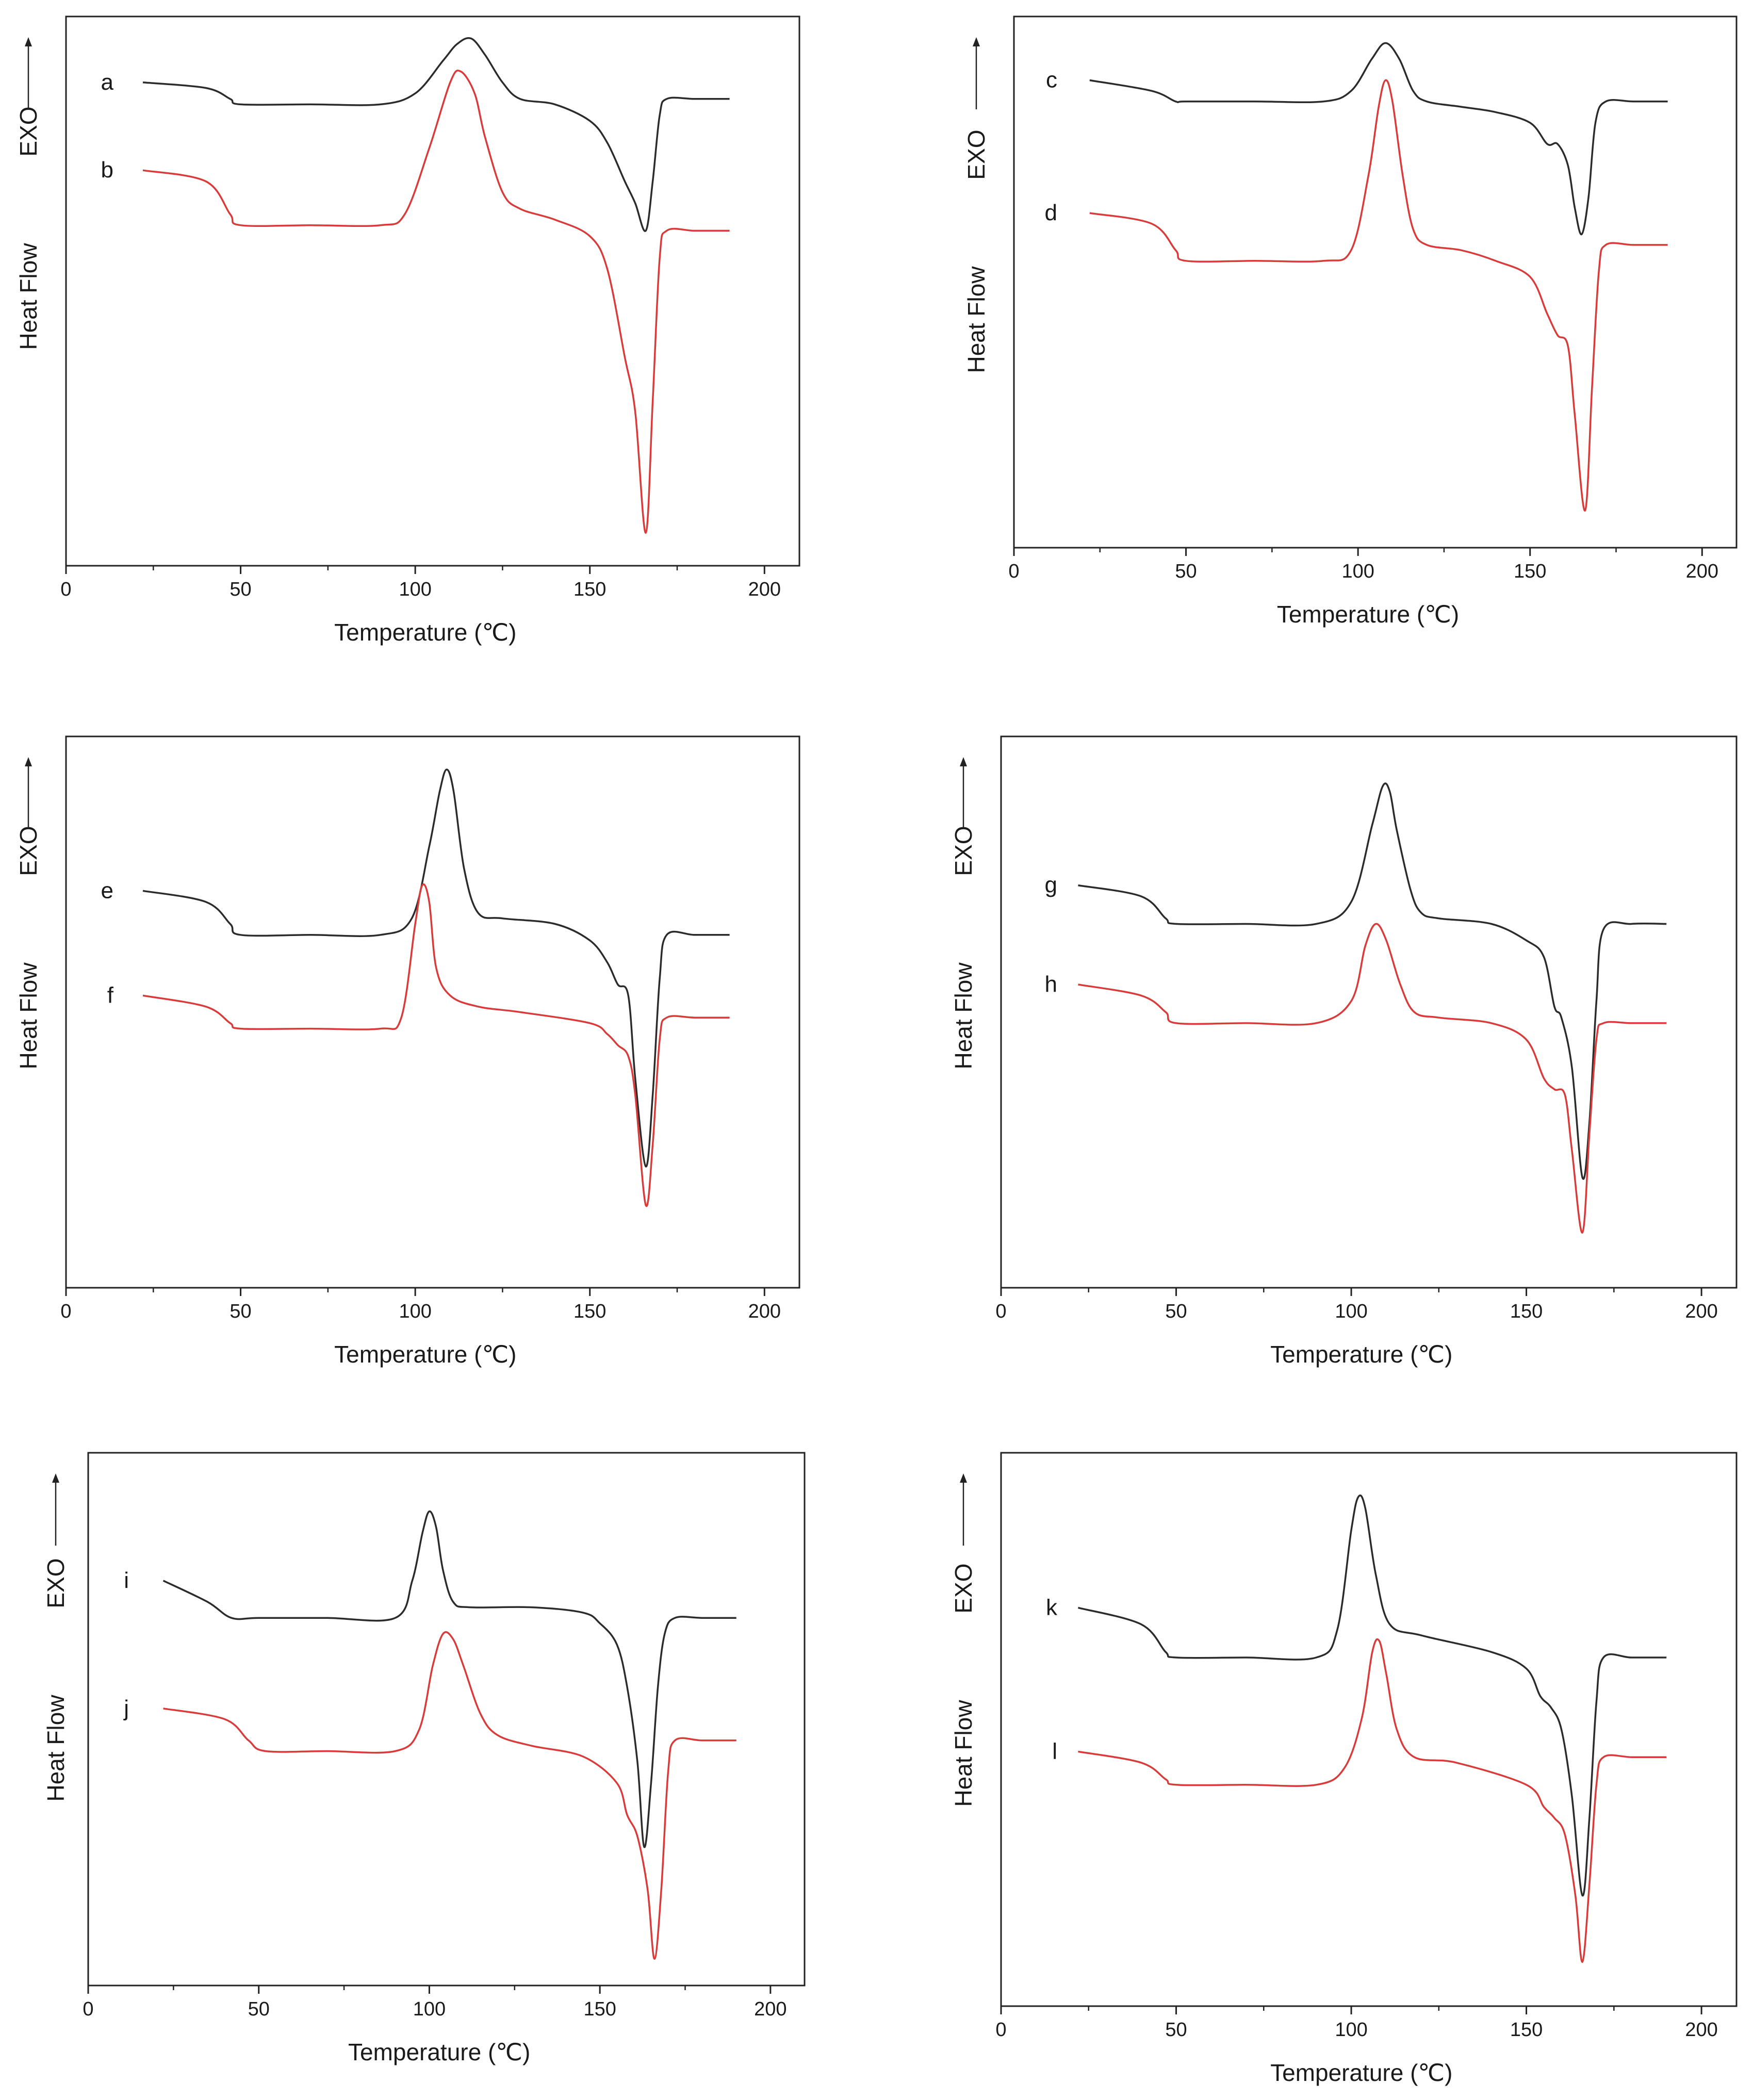 The image size is (1753, 2100). What do you see at coordinates (126, 1708) in the screenshot?
I see `series-label-j: j` at bounding box center [126, 1708].